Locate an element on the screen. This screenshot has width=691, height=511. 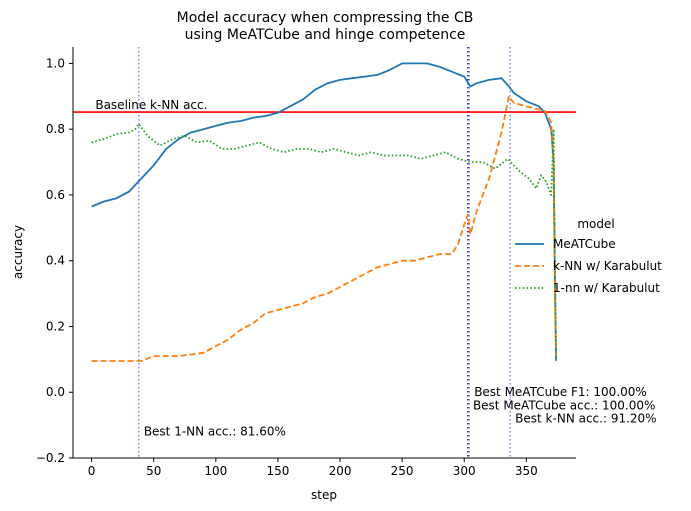
x-tick-label: 350 is located at coordinates (526, 471).